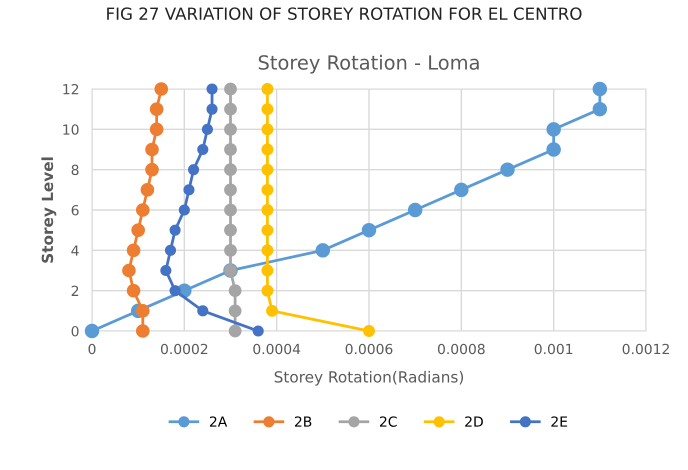 Image resolution: width=688 pixels, height=470 pixels. What do you see at coordinates (75, 291) in the screenshot?
I see `y-tick-label: 2` at bounding box center [75, 291].